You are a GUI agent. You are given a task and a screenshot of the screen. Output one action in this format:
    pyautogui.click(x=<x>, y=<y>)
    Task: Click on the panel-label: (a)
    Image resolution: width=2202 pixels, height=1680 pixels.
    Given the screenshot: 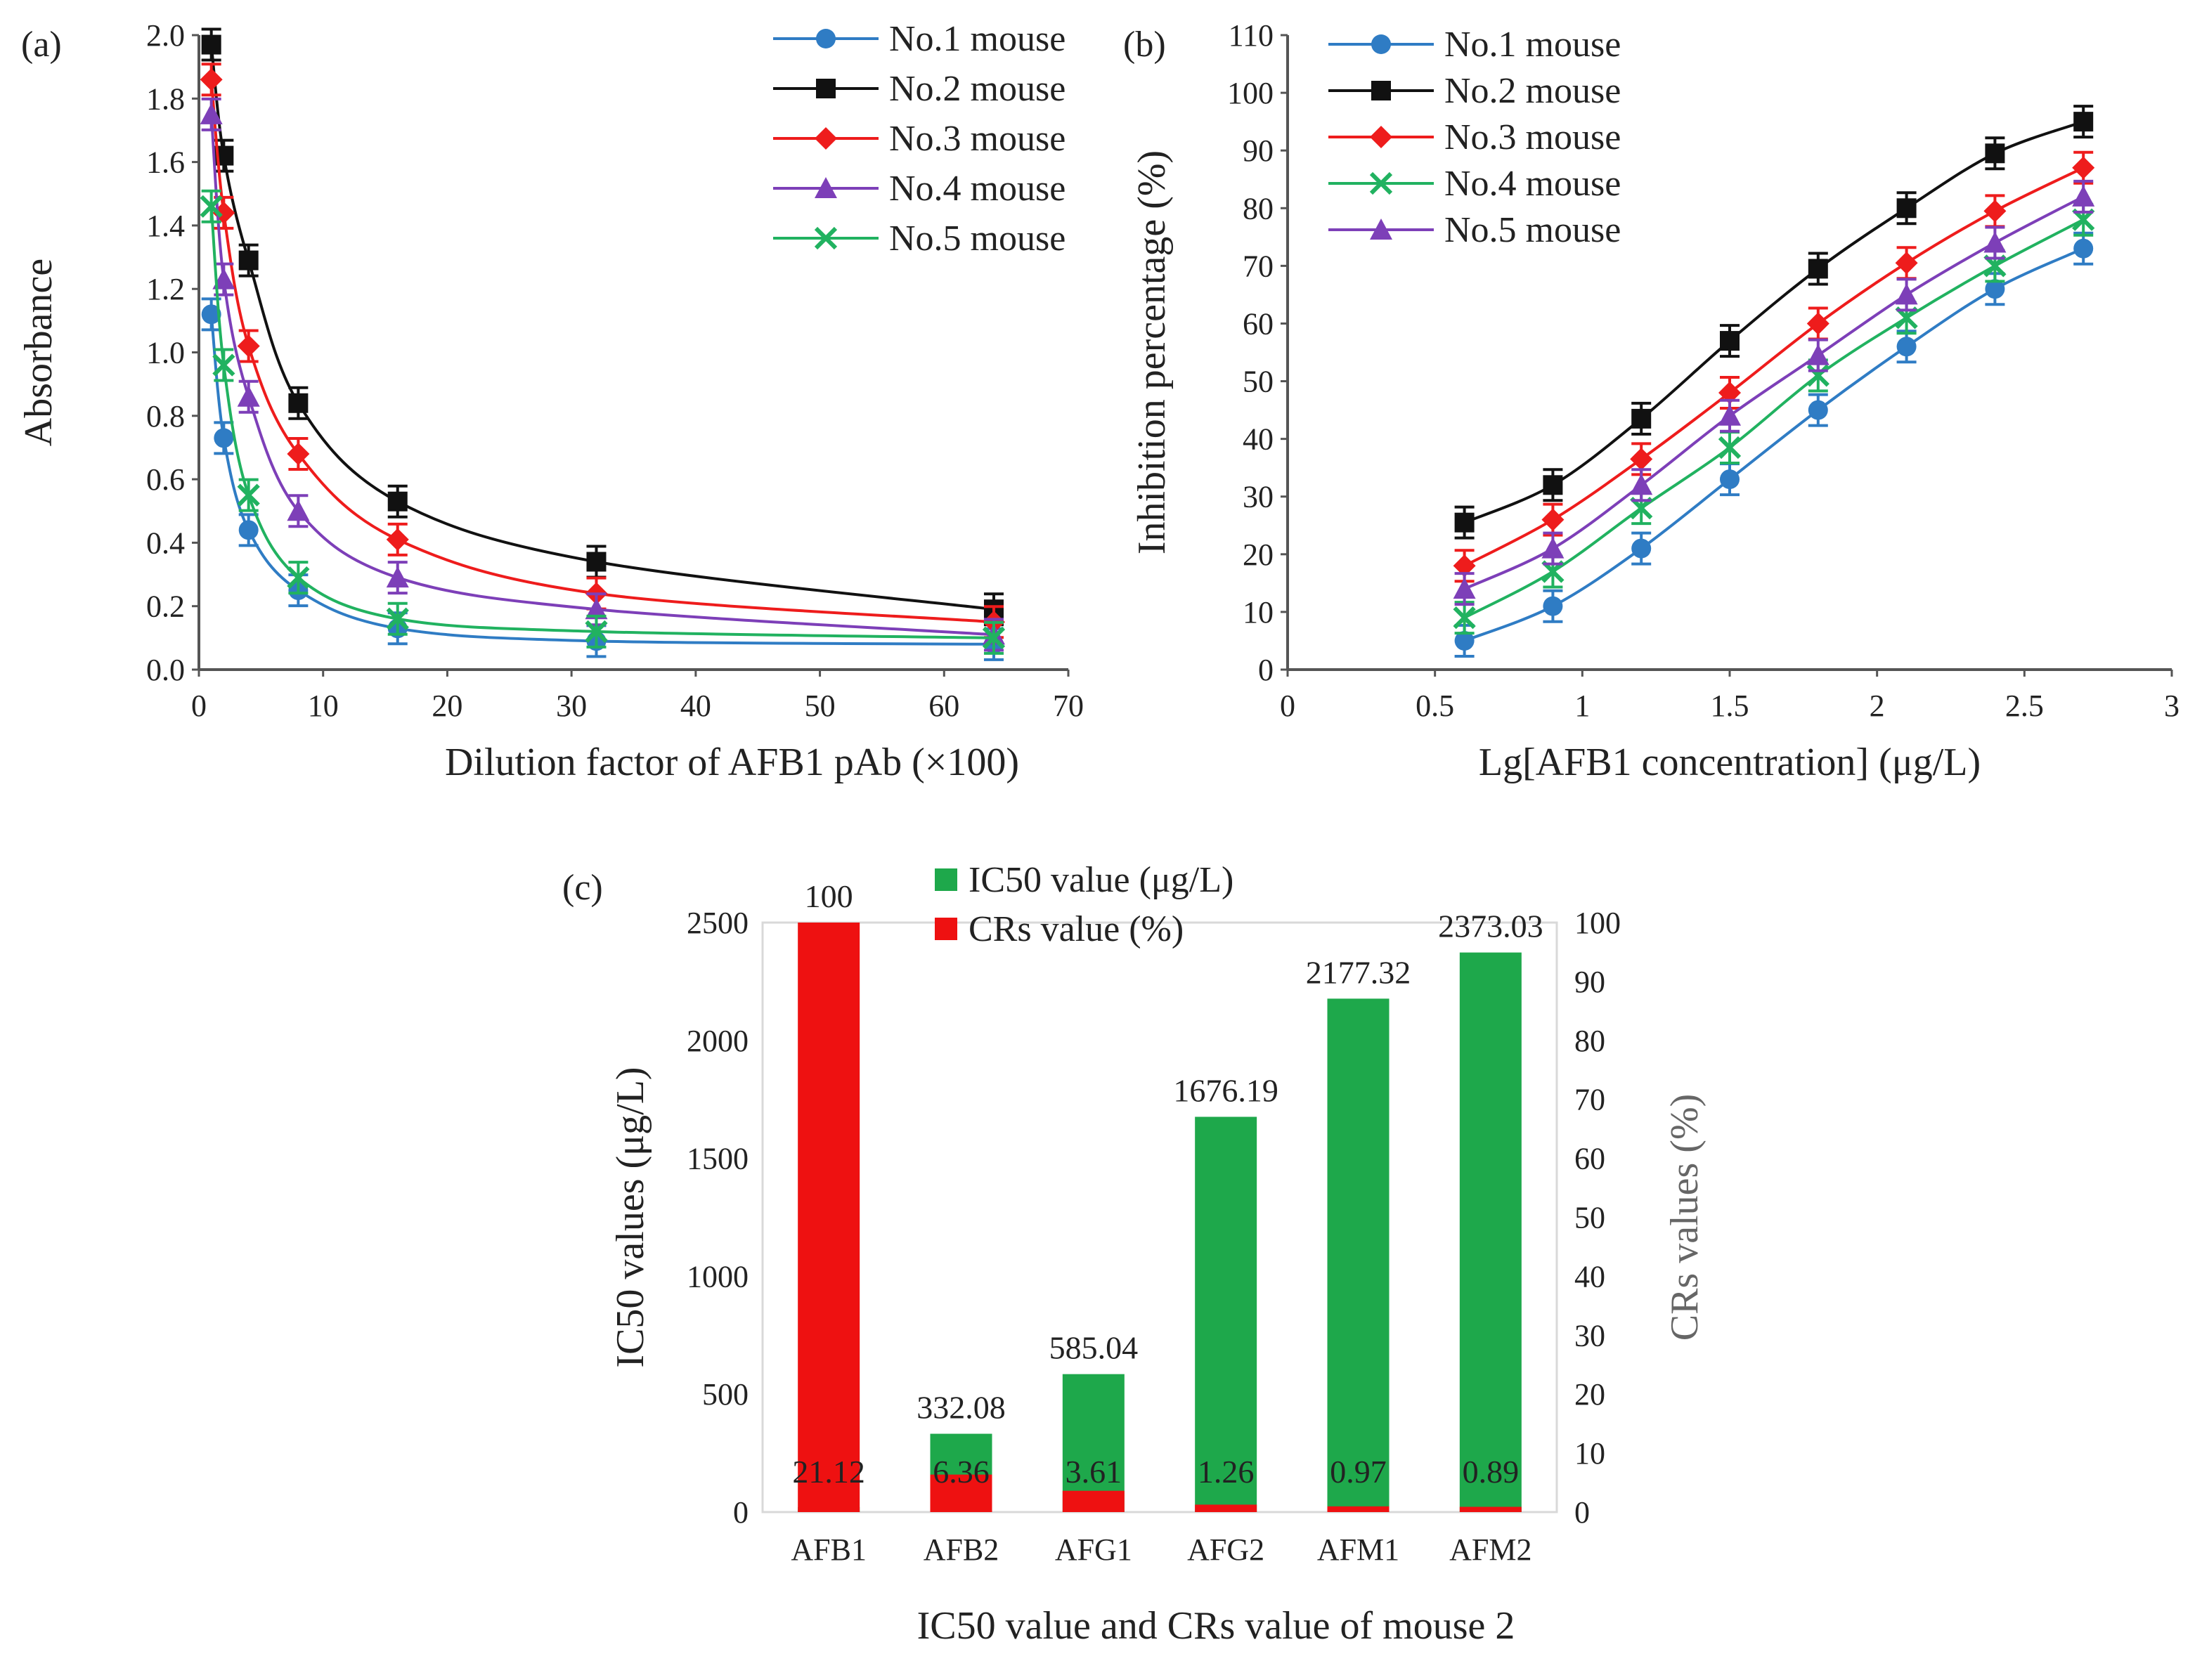 What is the action you would take?
    pyautogui.click(x=41, y=45)
    